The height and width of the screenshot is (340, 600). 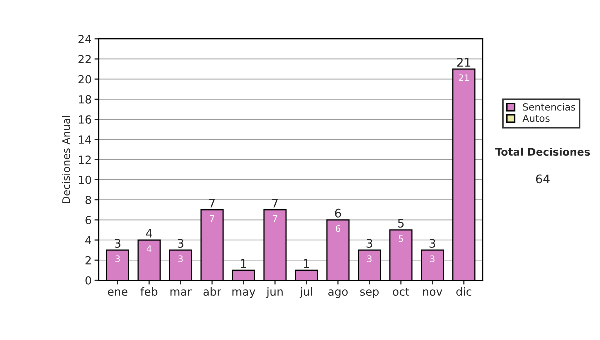 What do you see at coordinates (338, 294) in the screenshot?
I see `x-tick-label: ago` at bounding box center [338, 294].